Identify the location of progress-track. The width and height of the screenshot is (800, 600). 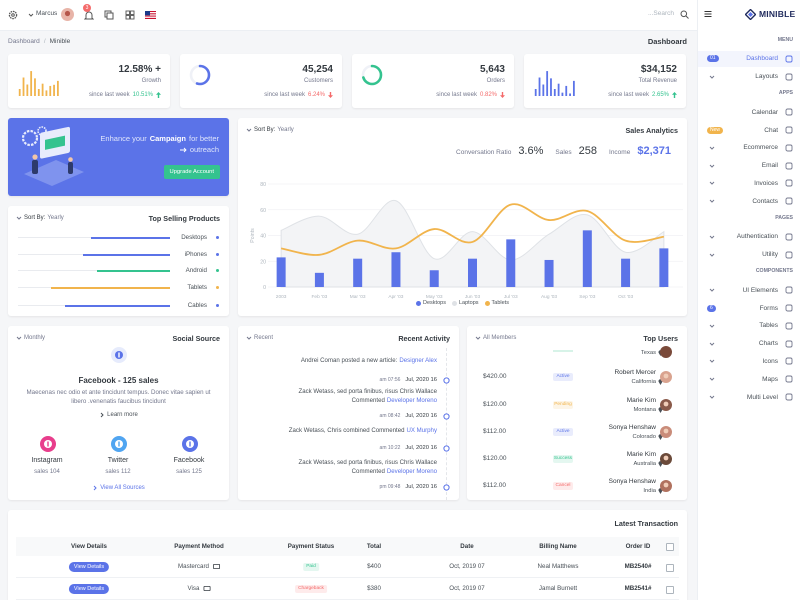
(94, 270).